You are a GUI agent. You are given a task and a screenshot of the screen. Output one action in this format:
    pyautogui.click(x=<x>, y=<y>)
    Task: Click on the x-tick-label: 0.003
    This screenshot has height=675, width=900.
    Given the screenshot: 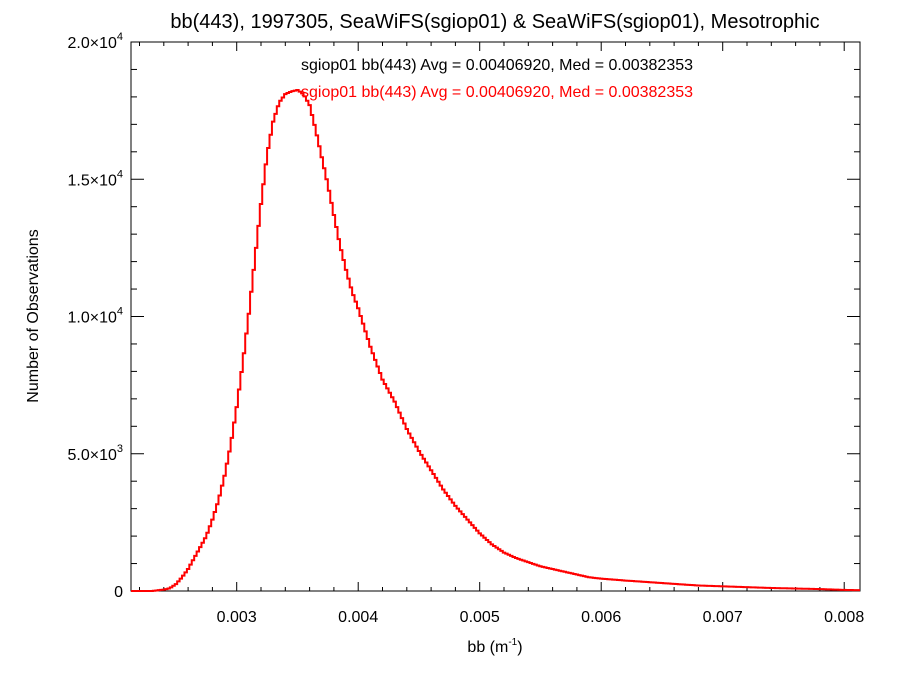 What is the action you would take?
    pyautogui.click(x=237, y=617)
    